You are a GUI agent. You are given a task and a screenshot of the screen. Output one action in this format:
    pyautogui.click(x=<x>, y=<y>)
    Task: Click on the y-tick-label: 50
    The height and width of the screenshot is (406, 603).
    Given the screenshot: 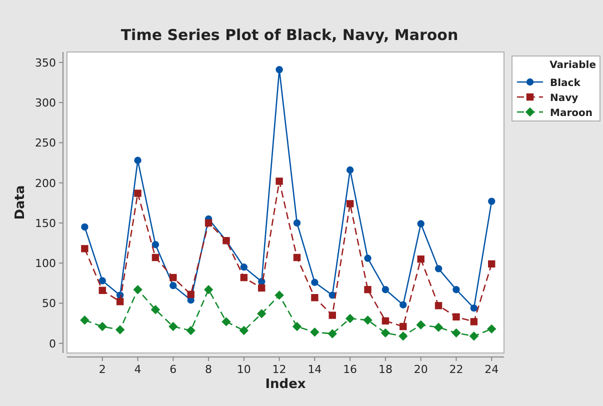 What is the action you would take?
    pyautogui.click(x=49, y=303)
    